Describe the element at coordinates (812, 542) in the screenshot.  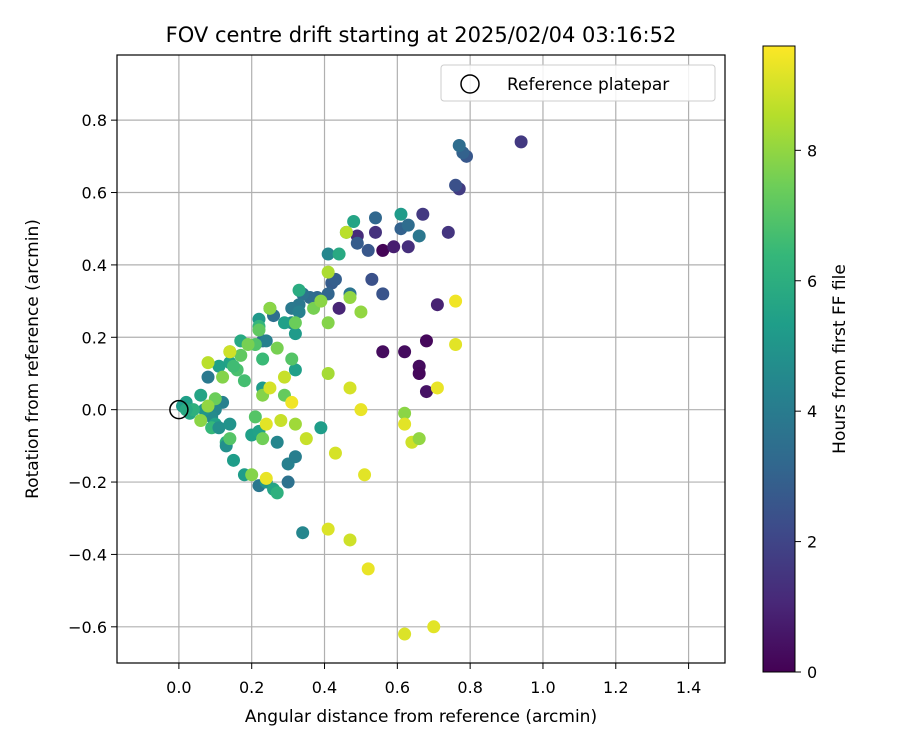
I see `colorbar-tick-label: 2` at that location.